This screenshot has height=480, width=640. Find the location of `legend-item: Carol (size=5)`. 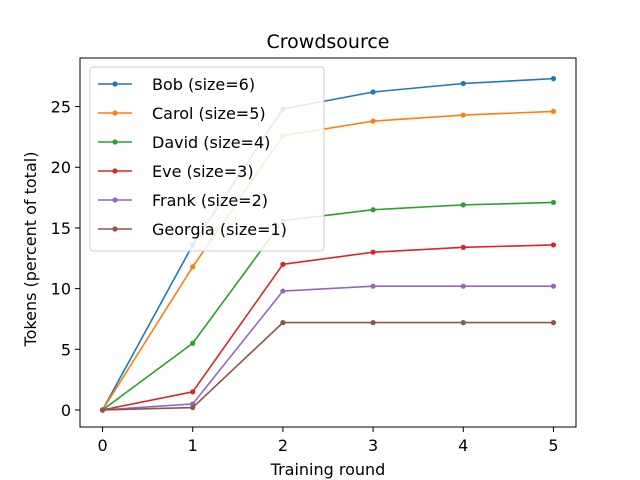

legend-item: Carol (size=5) is located at coordinates (182, 113).